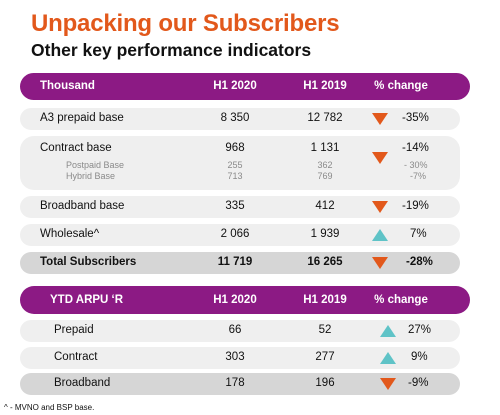  Describe the element at coordinates (325, 206) in the screenshot. I see `row-h1-2019: 412` at that location.